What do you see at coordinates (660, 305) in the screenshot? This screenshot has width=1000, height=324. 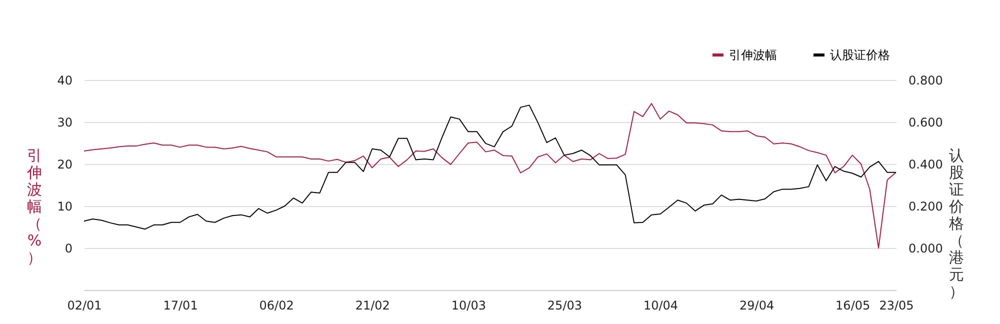 I see `x-tick-label: 10/04` at bounding box center [660, 305].